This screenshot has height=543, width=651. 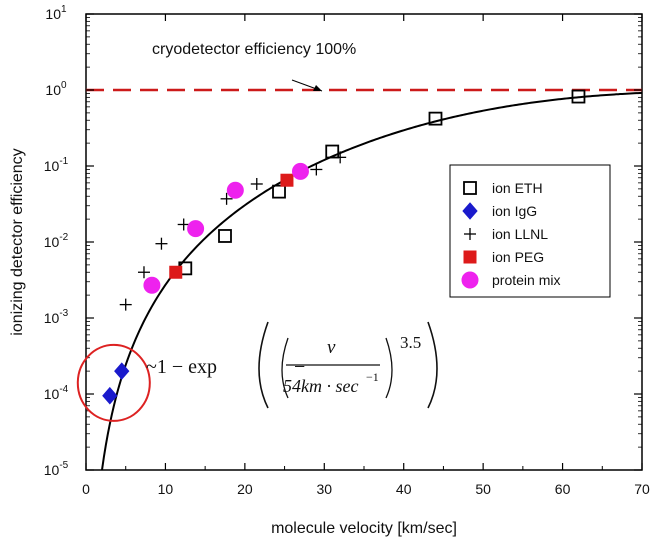 What do you see at coordinates (56, 241) in the screenshot?
I see `y-tick-label: 10⁻²` at bounding box center [56, 241].